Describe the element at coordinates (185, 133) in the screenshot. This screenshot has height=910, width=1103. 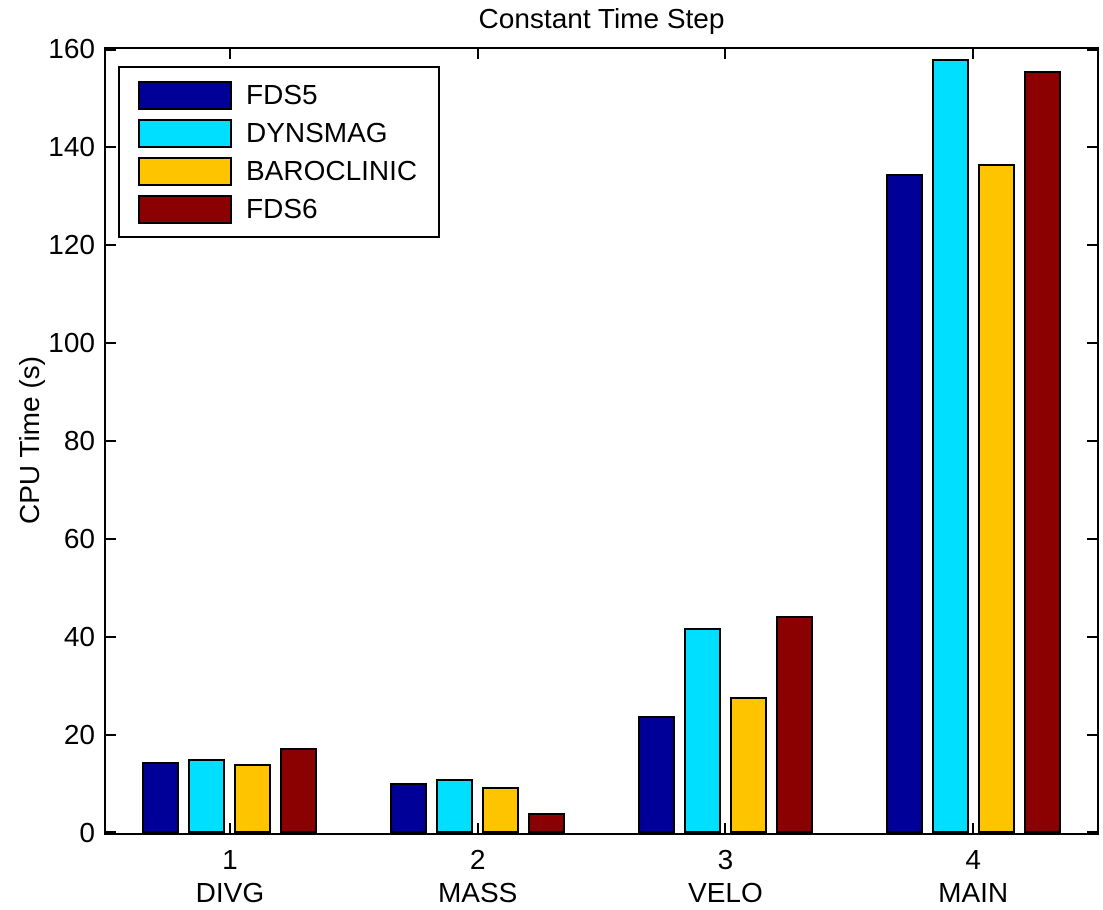
I see `legend-swatch-dynsmag` at that location.